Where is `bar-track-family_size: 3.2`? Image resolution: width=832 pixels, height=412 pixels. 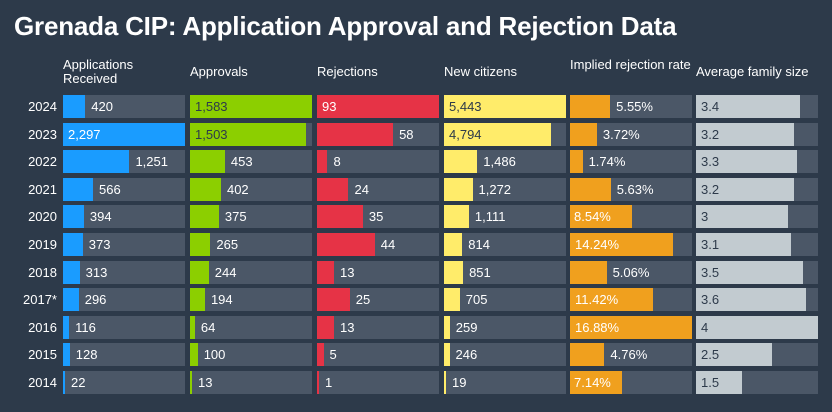
bar-track-family_size: 3.2 is located at coordinates (757, 134).